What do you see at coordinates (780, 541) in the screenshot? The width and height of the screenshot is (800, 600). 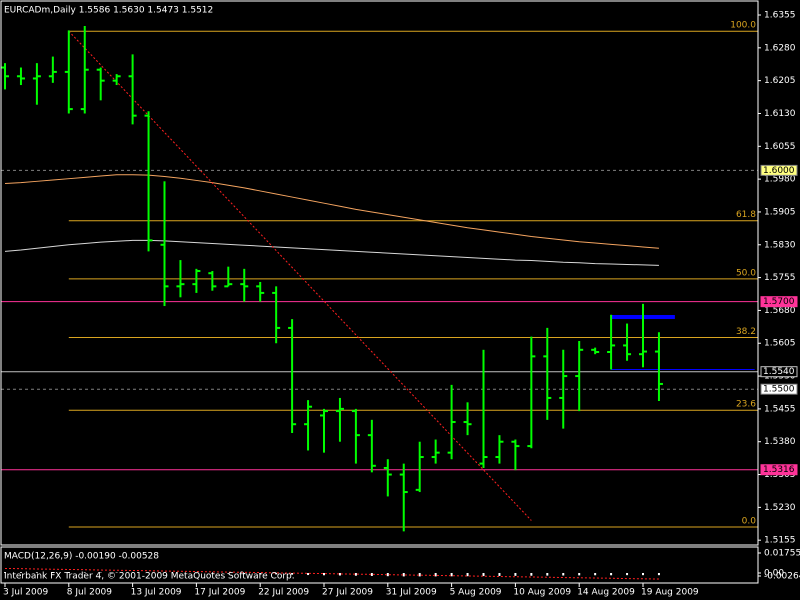 I see `y-tick-label: 1.5155` at bounding box center [780, 541].